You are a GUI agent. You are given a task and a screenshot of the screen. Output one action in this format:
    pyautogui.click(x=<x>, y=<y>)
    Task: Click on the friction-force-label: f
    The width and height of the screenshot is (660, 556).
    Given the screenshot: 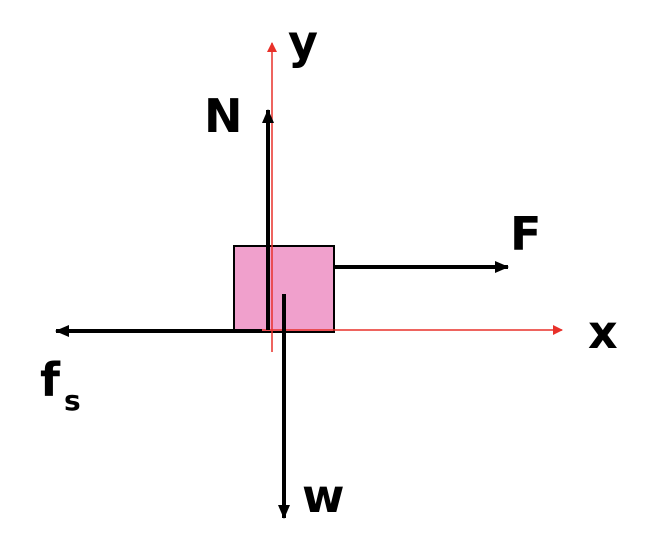 What is the action you would take?
    pyautogui.click(x=50, y=380)
    